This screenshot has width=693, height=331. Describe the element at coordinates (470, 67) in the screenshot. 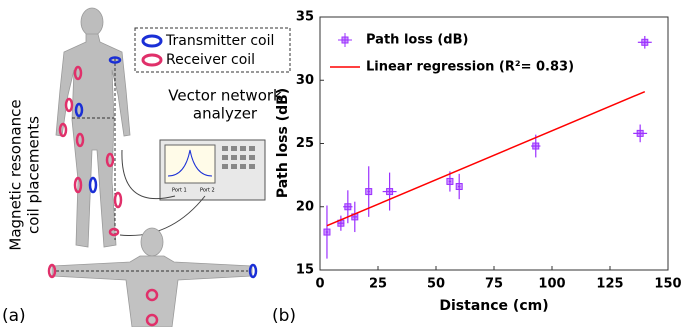

I see `legend-label: Linear regression (R²= 0.83)` at that location.